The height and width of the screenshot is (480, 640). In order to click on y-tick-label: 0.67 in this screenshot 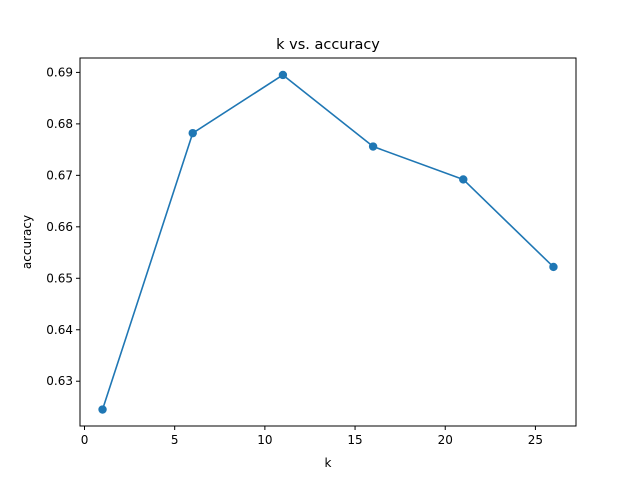, I will do `click(59, 175)`.